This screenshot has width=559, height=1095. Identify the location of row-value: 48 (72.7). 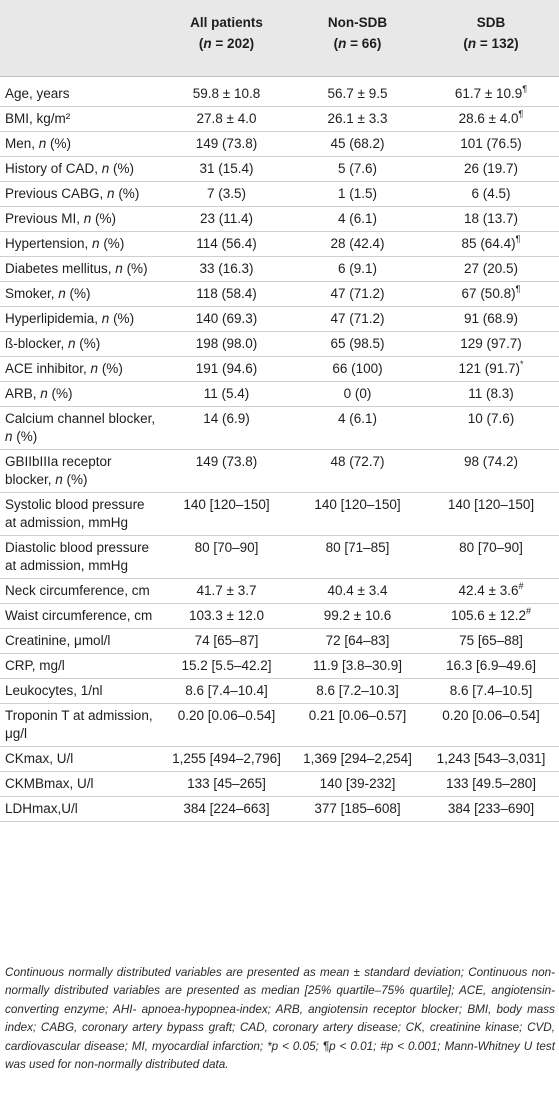
(357, 471).